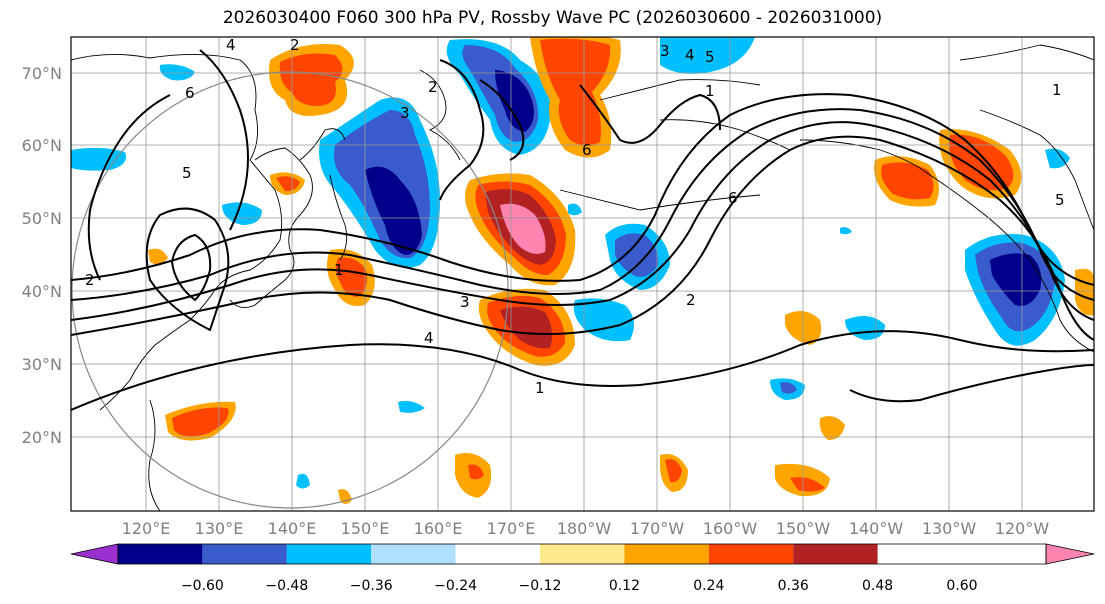  What do you see at coordinates (42, 145) in the screenshot?
I see `lat-label: 60°N` at bounding box center [42, 145].